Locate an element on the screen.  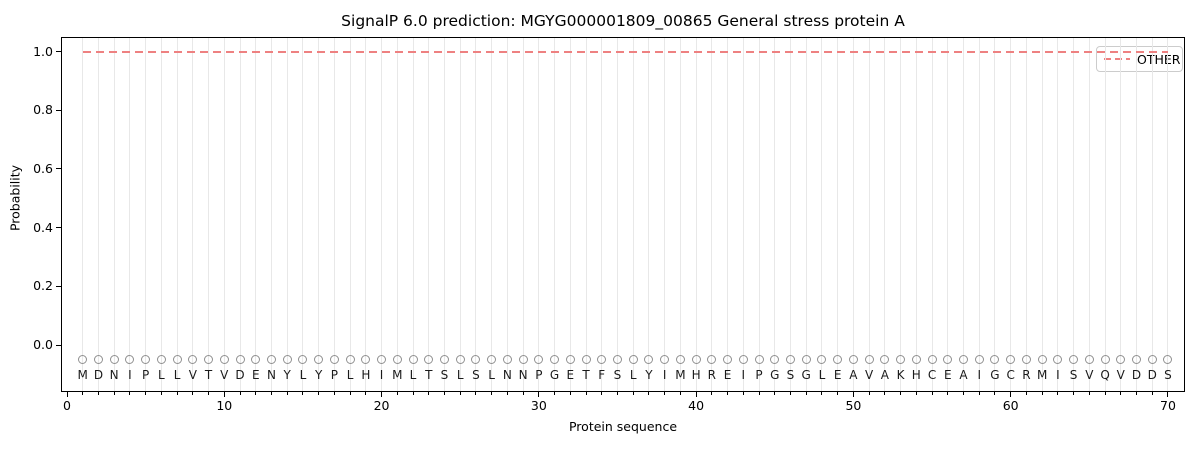
residue-letter: R is located at coordinates (712, 375).